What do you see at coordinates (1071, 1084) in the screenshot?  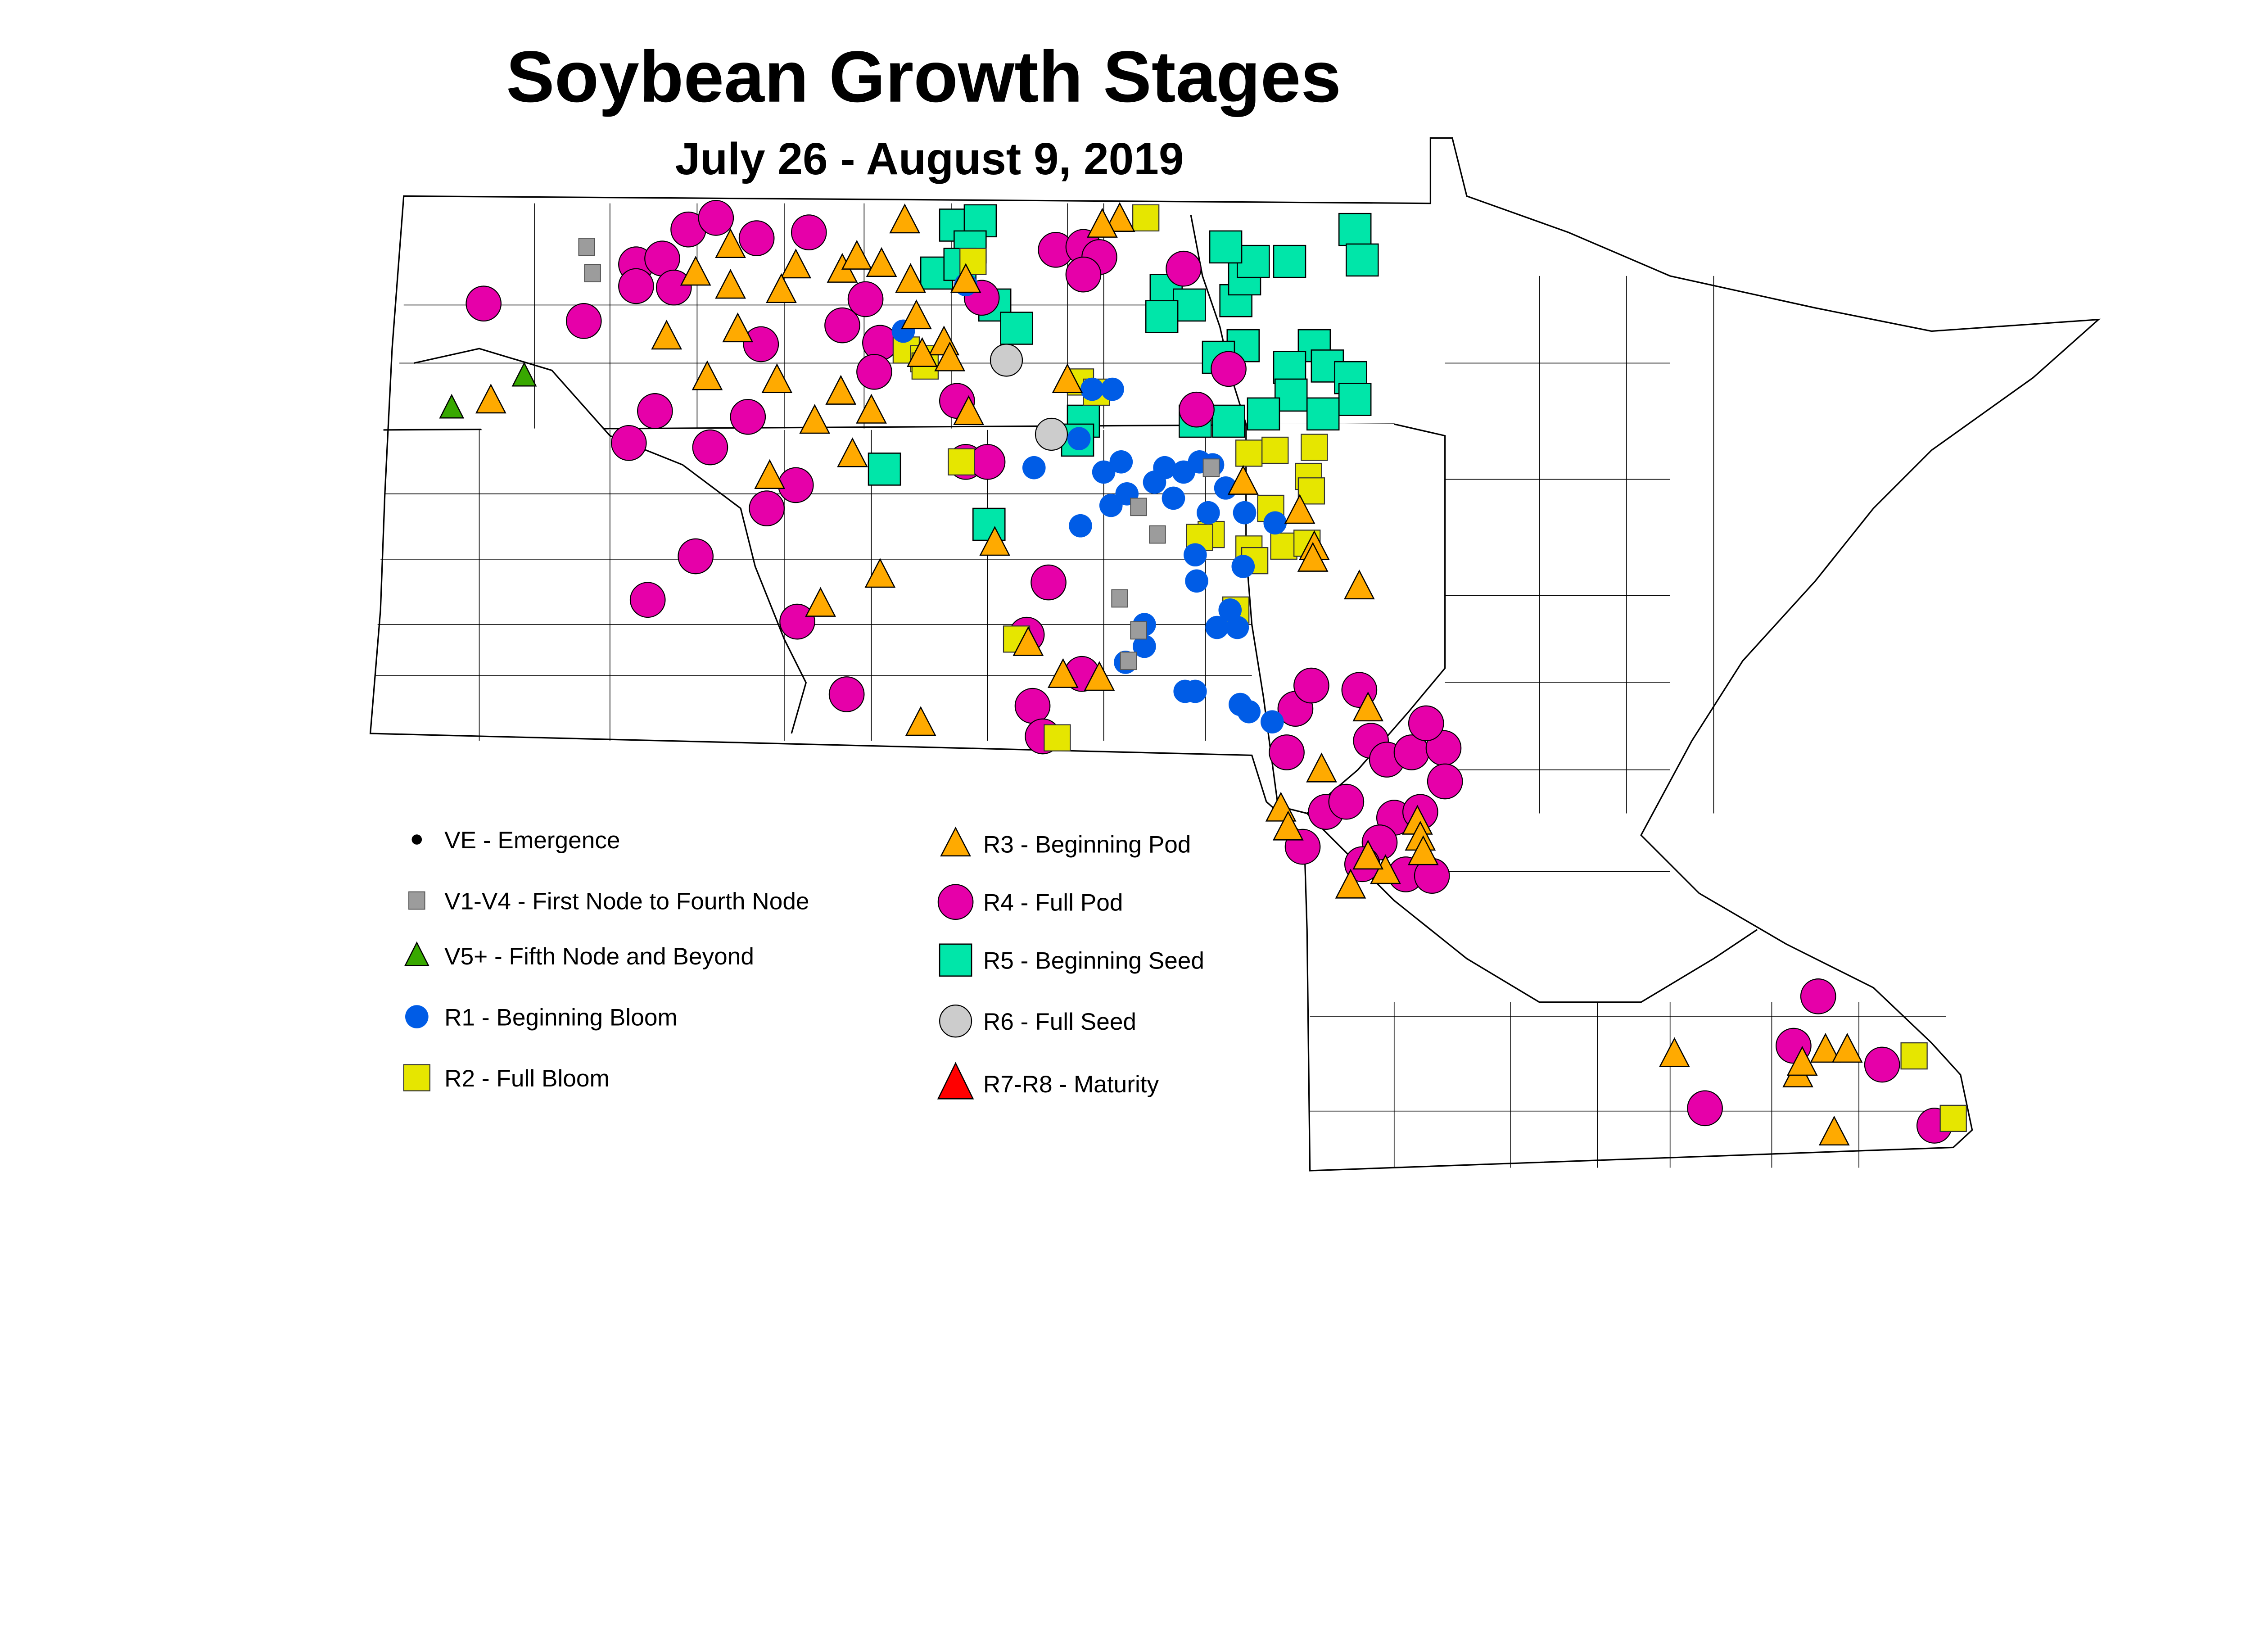 I see `legend-label: R7-R8 - Maturity` at bounding box center [1071, 1084].